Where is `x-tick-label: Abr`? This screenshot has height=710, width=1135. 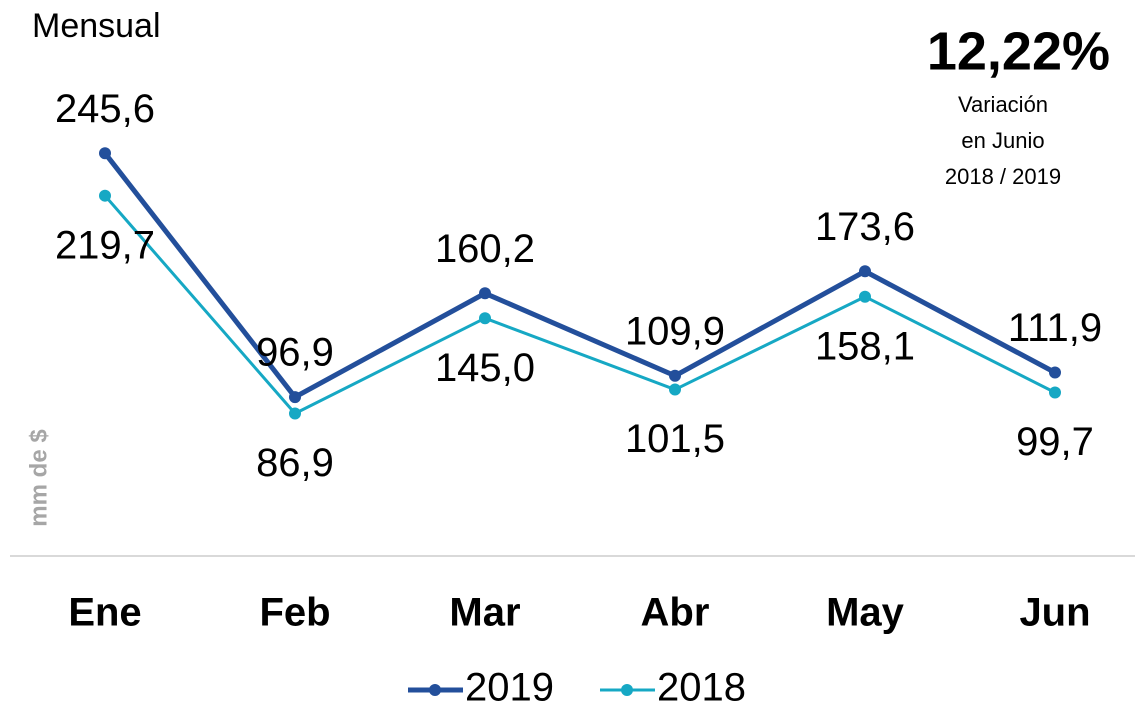 x-tick-label: Abr is located at coordinates (675, 613).